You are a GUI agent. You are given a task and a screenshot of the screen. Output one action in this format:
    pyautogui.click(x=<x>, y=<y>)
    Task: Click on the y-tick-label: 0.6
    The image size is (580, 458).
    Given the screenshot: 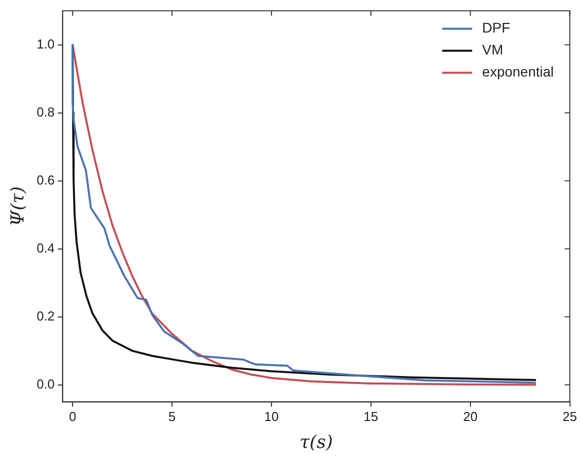 What is the action you would take?
    pyautogui.click(x=45, y=180)
    